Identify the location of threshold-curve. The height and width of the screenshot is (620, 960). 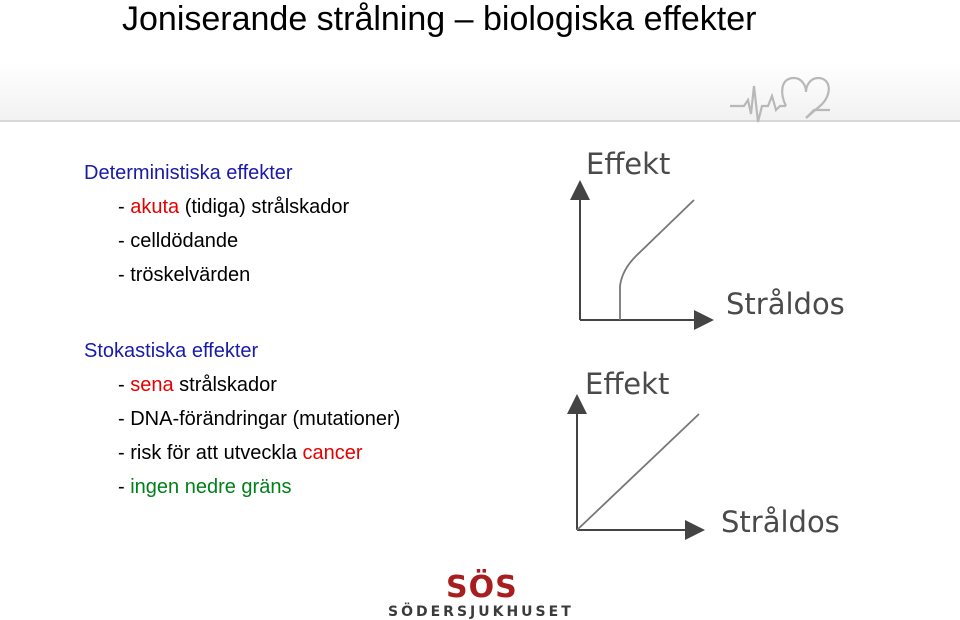
(657, 259).